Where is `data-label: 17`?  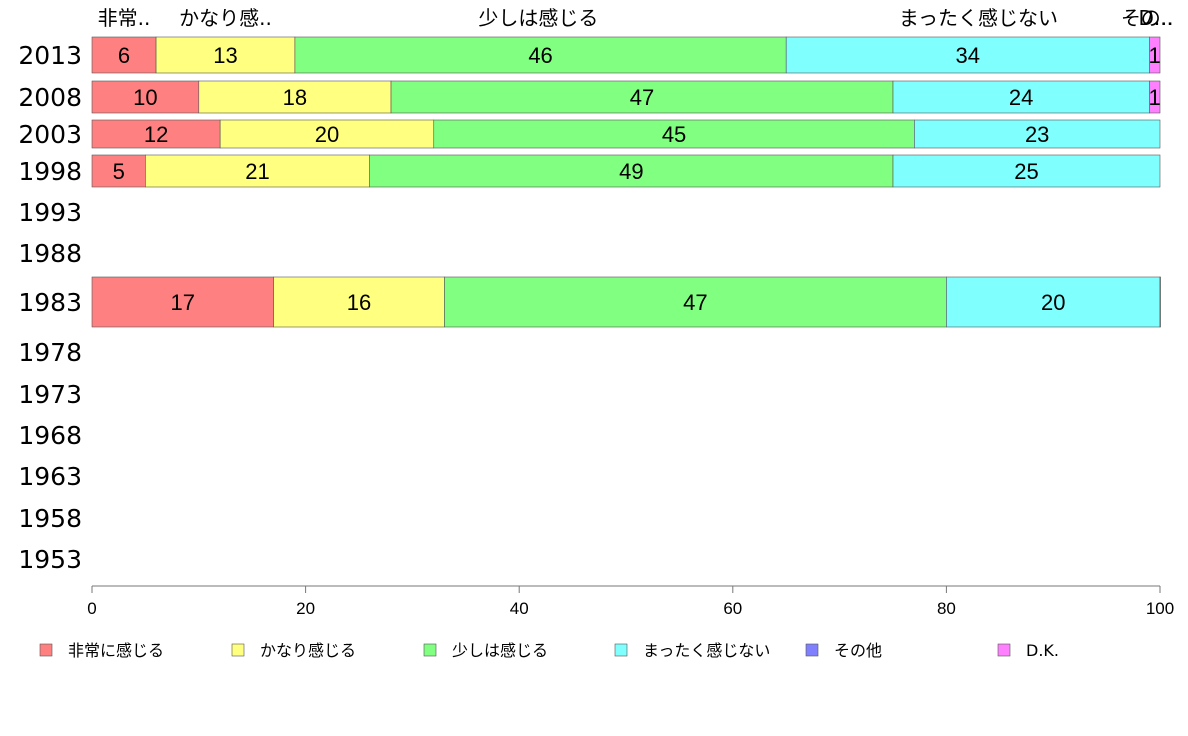 data-label: 17 is located at coordinates (183, 302).